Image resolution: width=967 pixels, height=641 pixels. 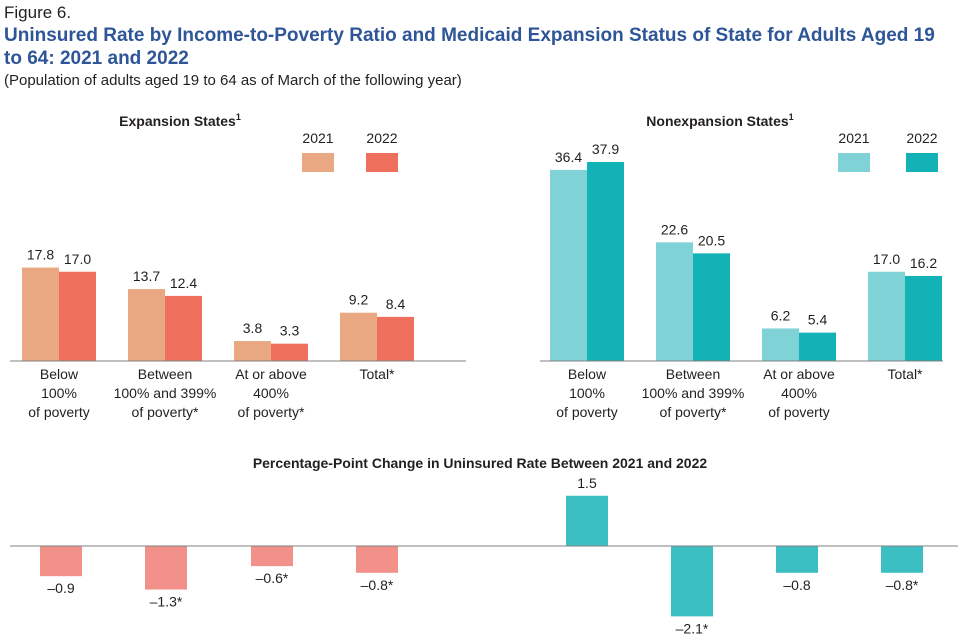 I want to click on expansion-category-label-1-0: Between, so click(x=165, y=374).